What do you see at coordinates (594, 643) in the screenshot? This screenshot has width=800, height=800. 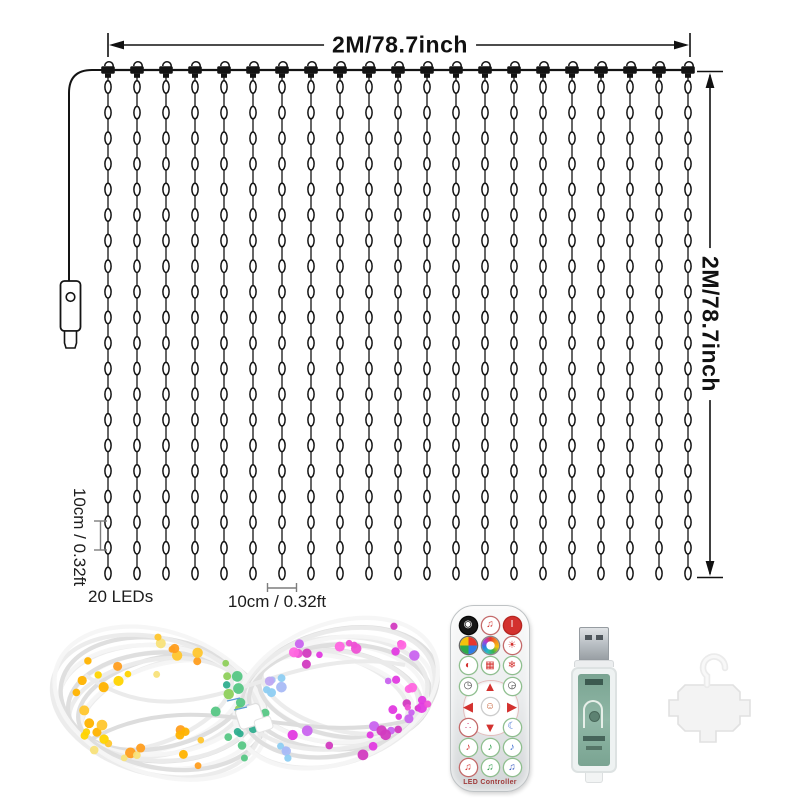 I see `usb-connector` at bounding box center [594, 643].